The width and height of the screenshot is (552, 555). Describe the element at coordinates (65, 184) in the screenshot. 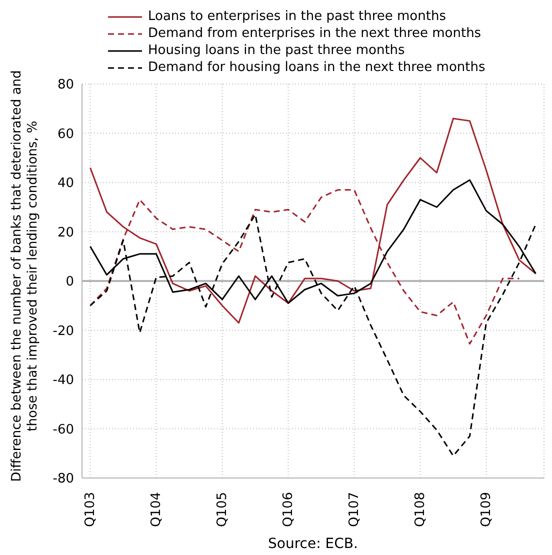

I see `y-tick-label: 40` at that location.